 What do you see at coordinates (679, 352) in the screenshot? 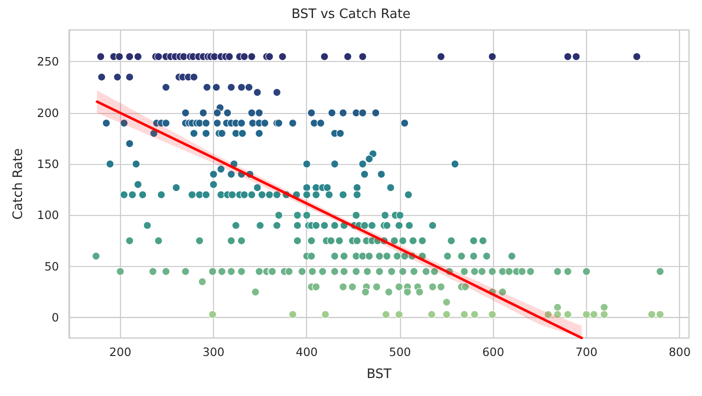
I see `x-tick-label: 800` at bounding box center [679, 352].